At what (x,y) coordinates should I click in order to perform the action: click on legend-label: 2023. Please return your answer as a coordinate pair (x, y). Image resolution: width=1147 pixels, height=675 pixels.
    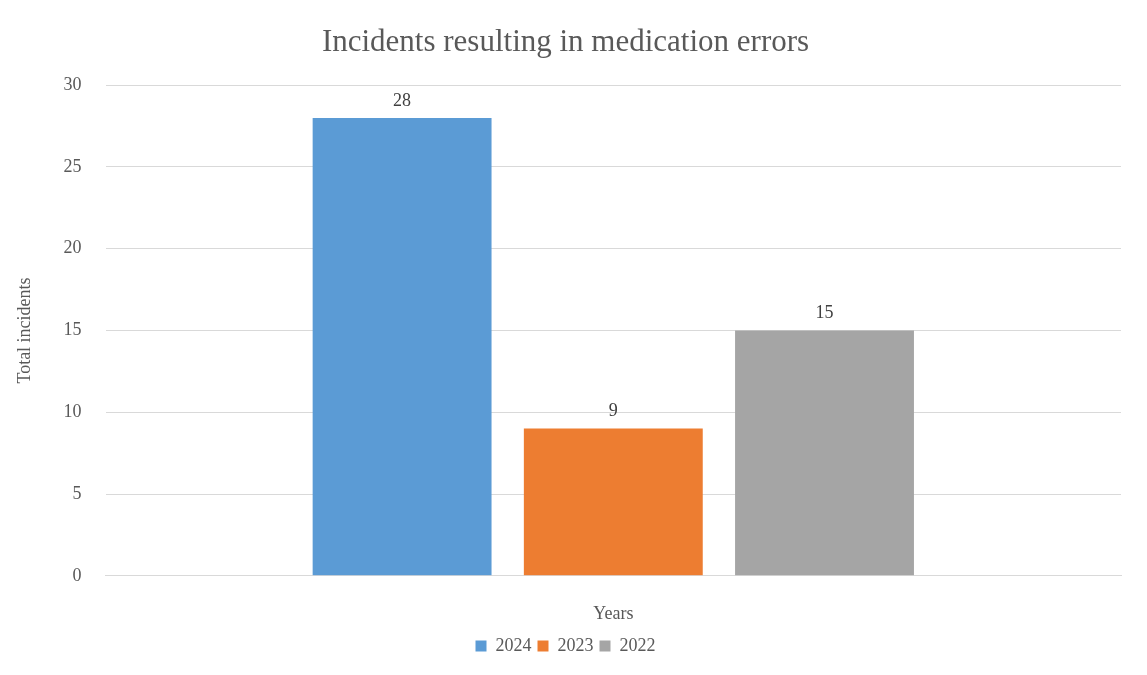
    Looking at the image, I should click on (575, 644).